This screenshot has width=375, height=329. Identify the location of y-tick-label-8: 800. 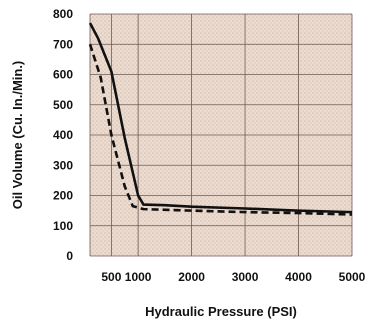
(63, 14).